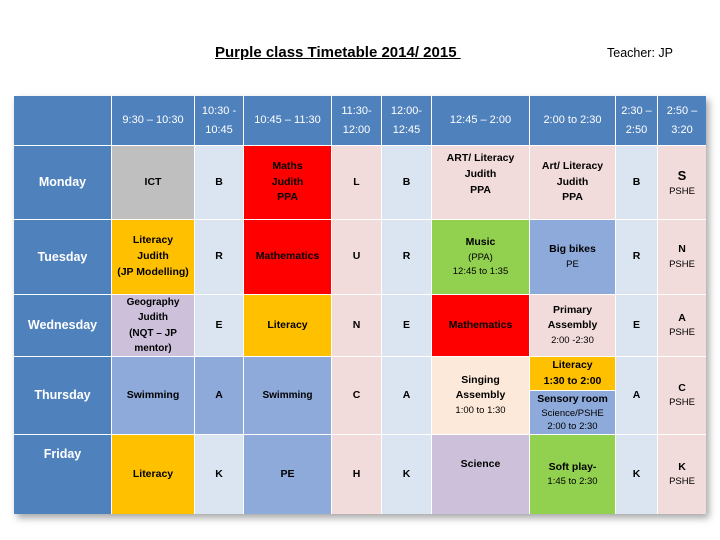 Image resolution: width=720 pixels, height=540 pixels. I want to click on friday-period-9: K PSHE, so click(682, 474).